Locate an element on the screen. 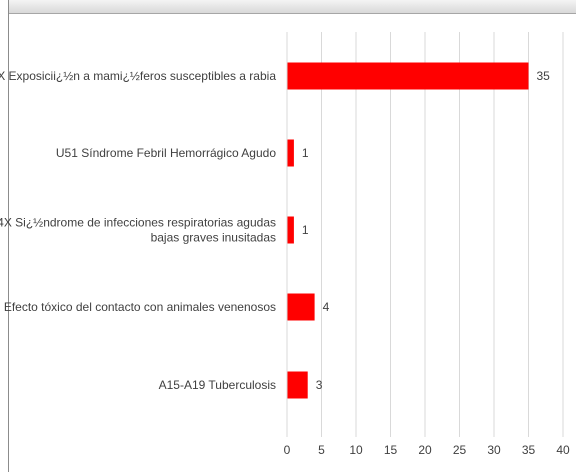 The height and width of the screenshot is (472, 576). x-tick-label: 35 is located at coordinates (529, 450).